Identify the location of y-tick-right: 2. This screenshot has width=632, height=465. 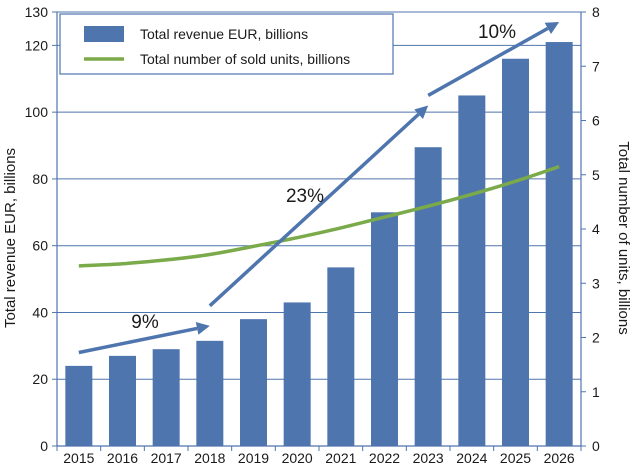
(596, 338).